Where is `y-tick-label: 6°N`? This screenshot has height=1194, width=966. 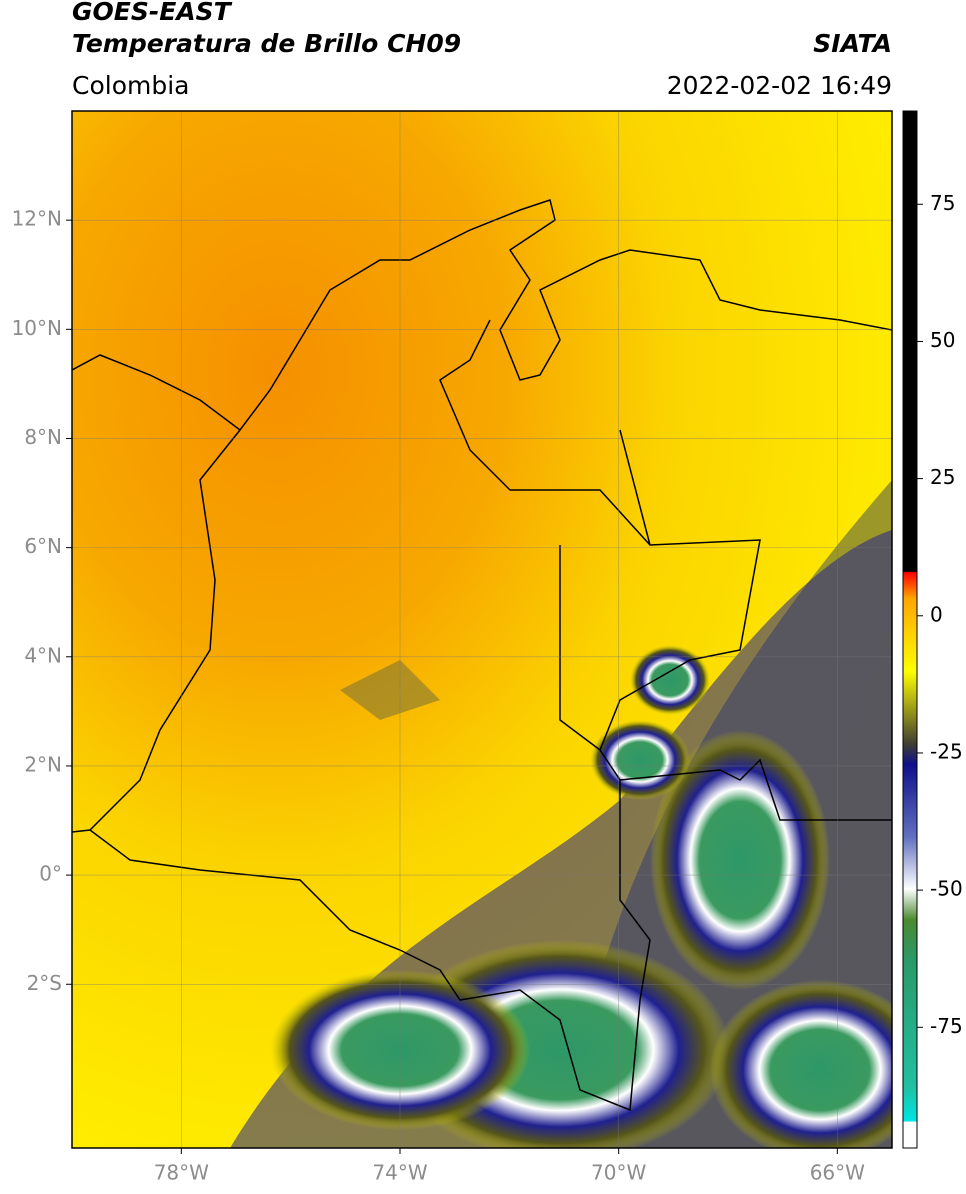 y-tick-label: 6°N is located at coordinates (43, 546).